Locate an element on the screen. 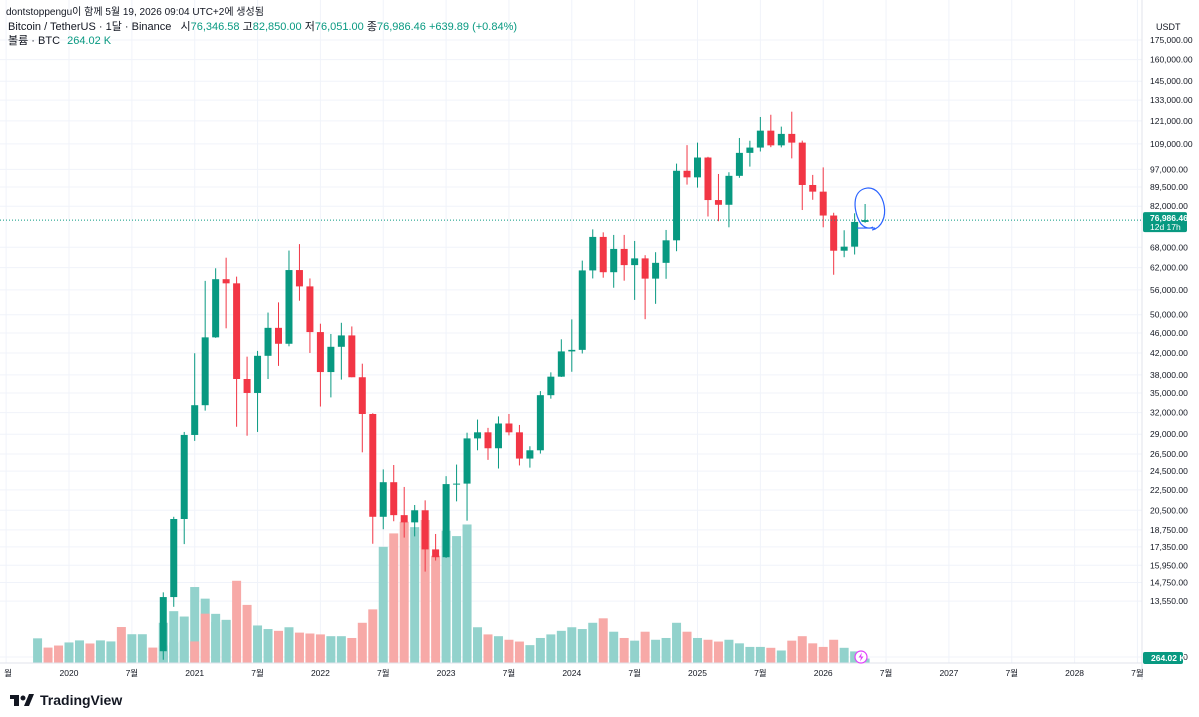 This screenshot has width=1199, height=717. price-axis-label: 38,000.00 is located at coordinates (1169, 375).